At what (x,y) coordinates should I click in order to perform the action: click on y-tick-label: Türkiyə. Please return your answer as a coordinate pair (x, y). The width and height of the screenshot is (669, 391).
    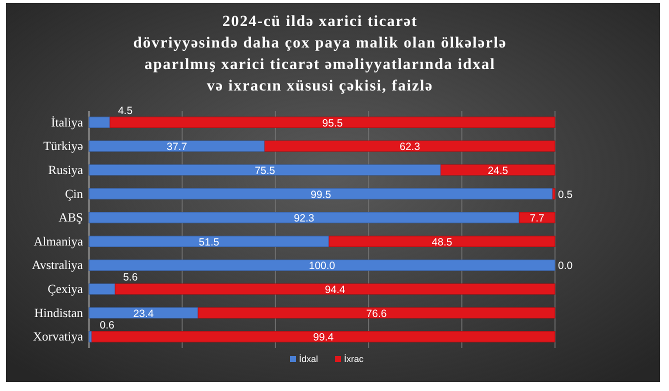
    Looking at the image, I should click on (63, 146).